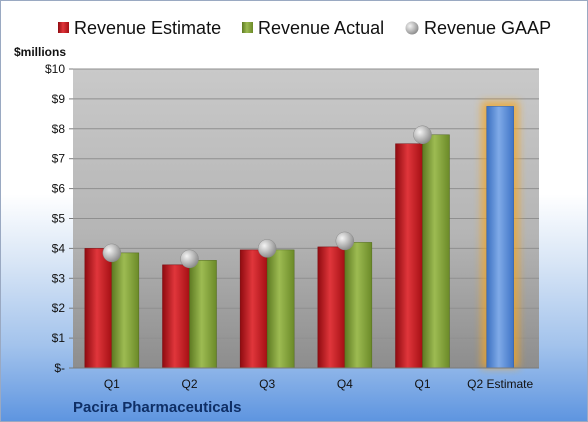 This screenshot has width=588, height=422. Describe the element at coordinates (59, 308) in the screenshot. I see `y-tick-label: $2` at that location.